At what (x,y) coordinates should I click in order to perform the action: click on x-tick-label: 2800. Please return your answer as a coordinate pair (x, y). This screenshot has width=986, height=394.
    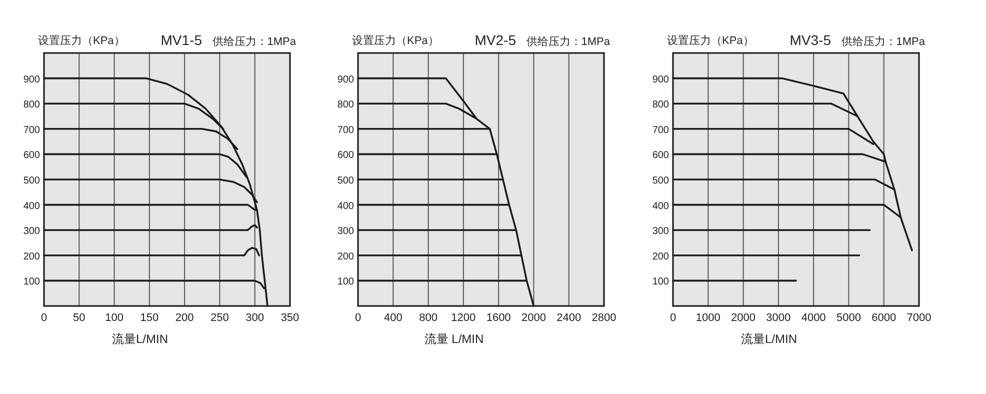
    Looking at the image, I should click on (604, 318).